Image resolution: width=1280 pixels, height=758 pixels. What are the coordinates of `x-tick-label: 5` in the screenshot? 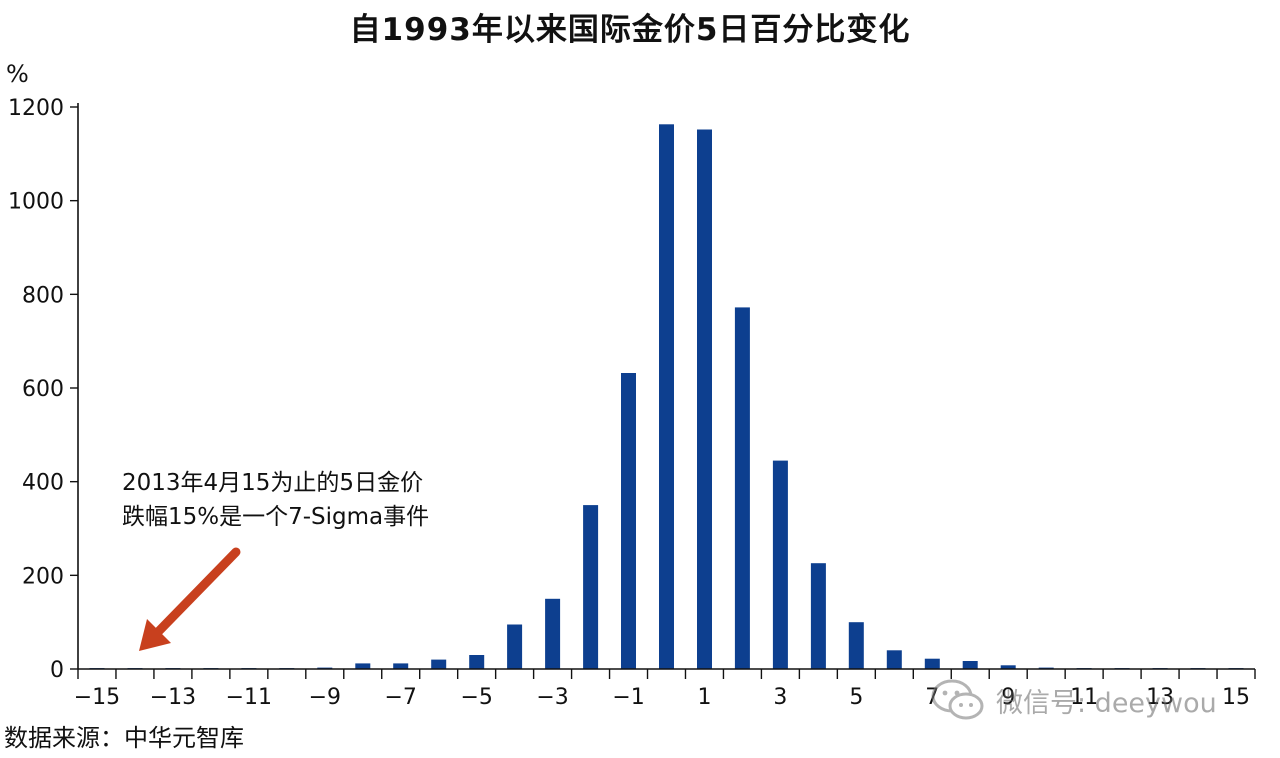 It's located at (856, 697).